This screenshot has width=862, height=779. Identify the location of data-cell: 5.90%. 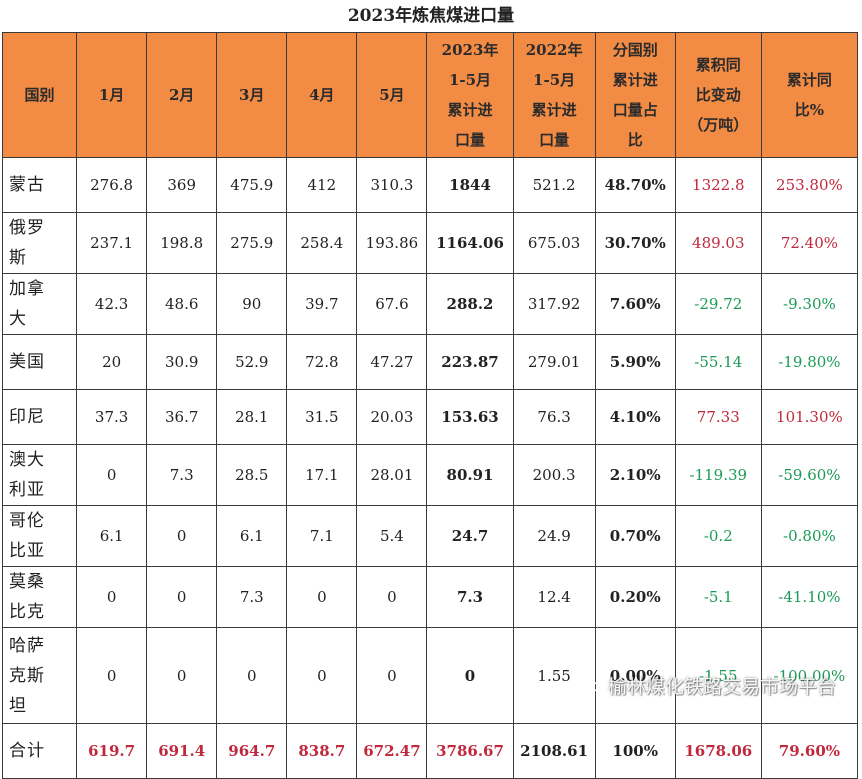
(635, 362).